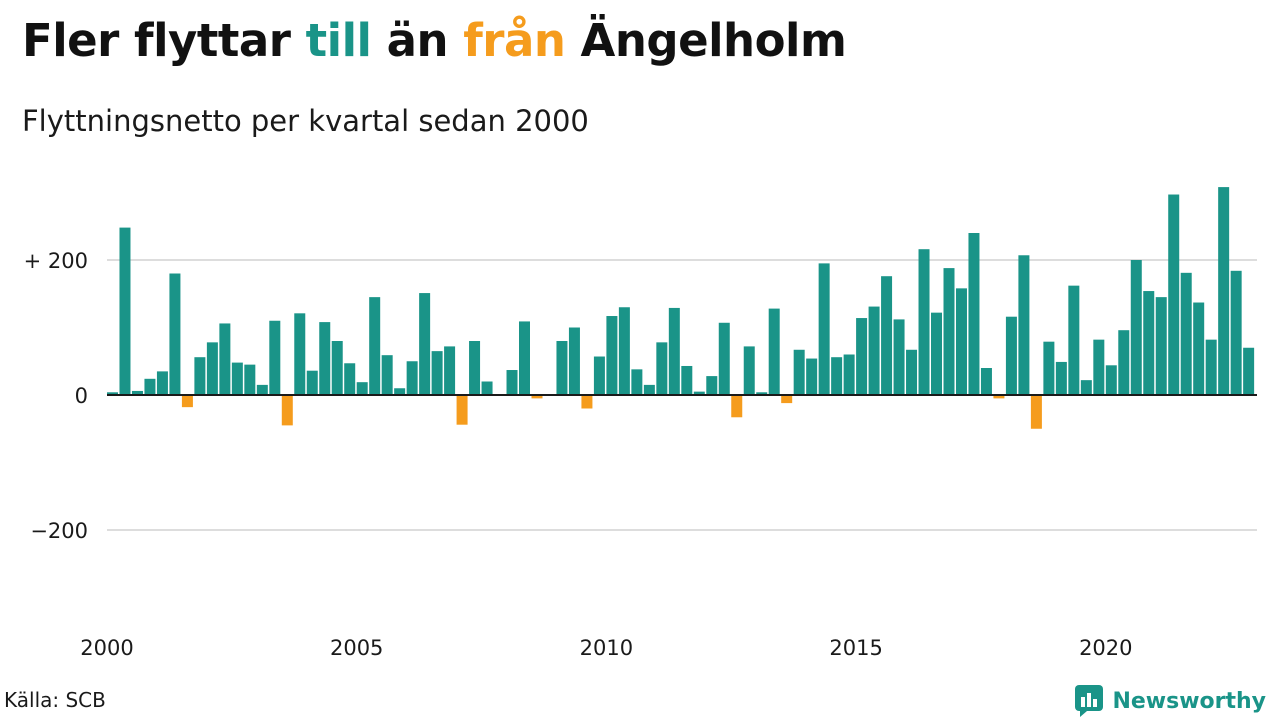 The image size is (1280, 720). Describe the element at coordinates (56, 261) in the screenshot. I see `y-tick-label: + 200` at that location.